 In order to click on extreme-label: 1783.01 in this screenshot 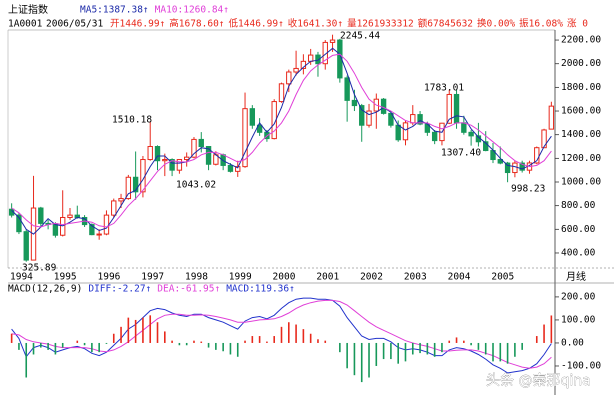, I will do `click(444, 88)`.